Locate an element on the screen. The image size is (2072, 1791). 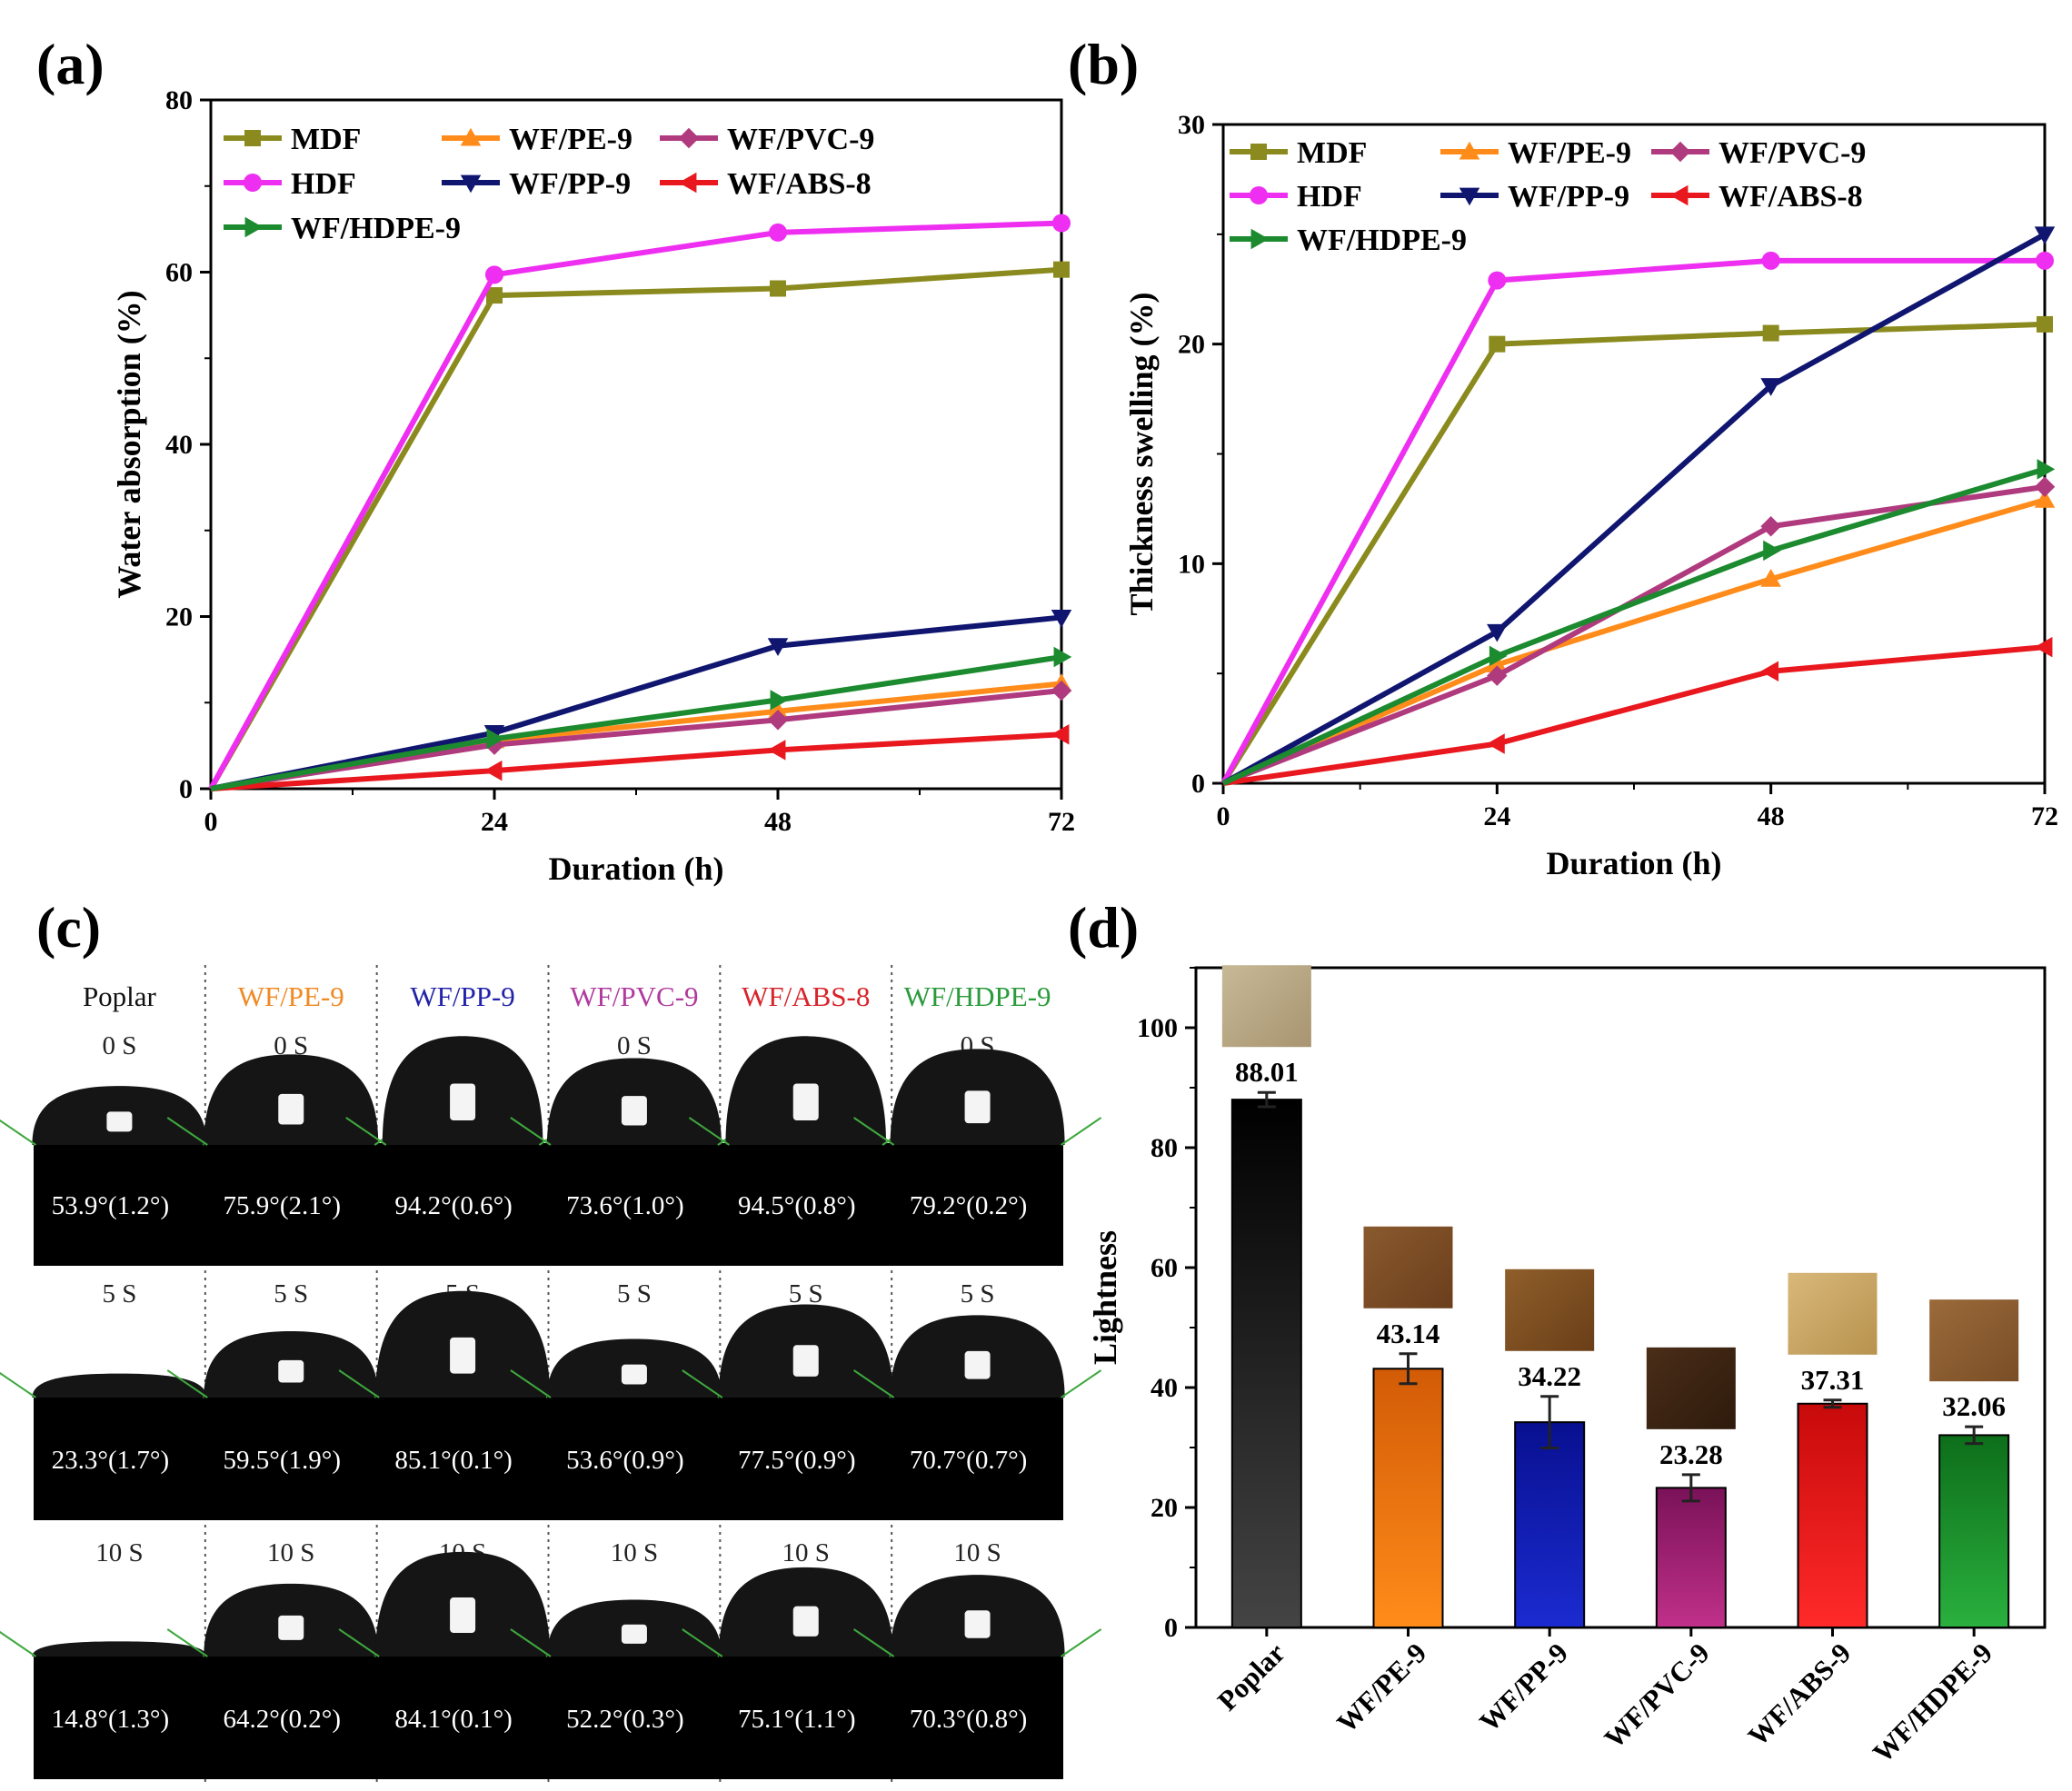
contact-angle-value: 53.9°(1.2°) is located at coordinates (111, 1205).